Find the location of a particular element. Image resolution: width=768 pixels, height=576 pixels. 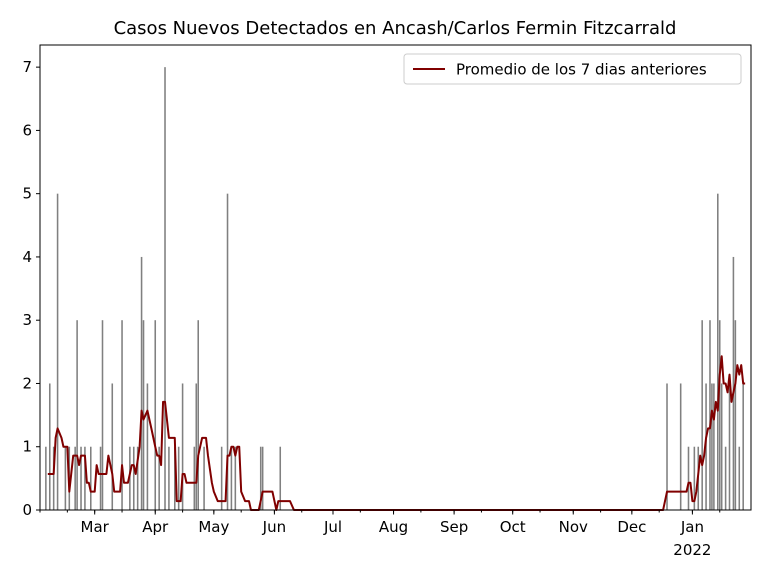

legend: Promedio de los 7 dias anteriores is located at coordinates (572, 69).